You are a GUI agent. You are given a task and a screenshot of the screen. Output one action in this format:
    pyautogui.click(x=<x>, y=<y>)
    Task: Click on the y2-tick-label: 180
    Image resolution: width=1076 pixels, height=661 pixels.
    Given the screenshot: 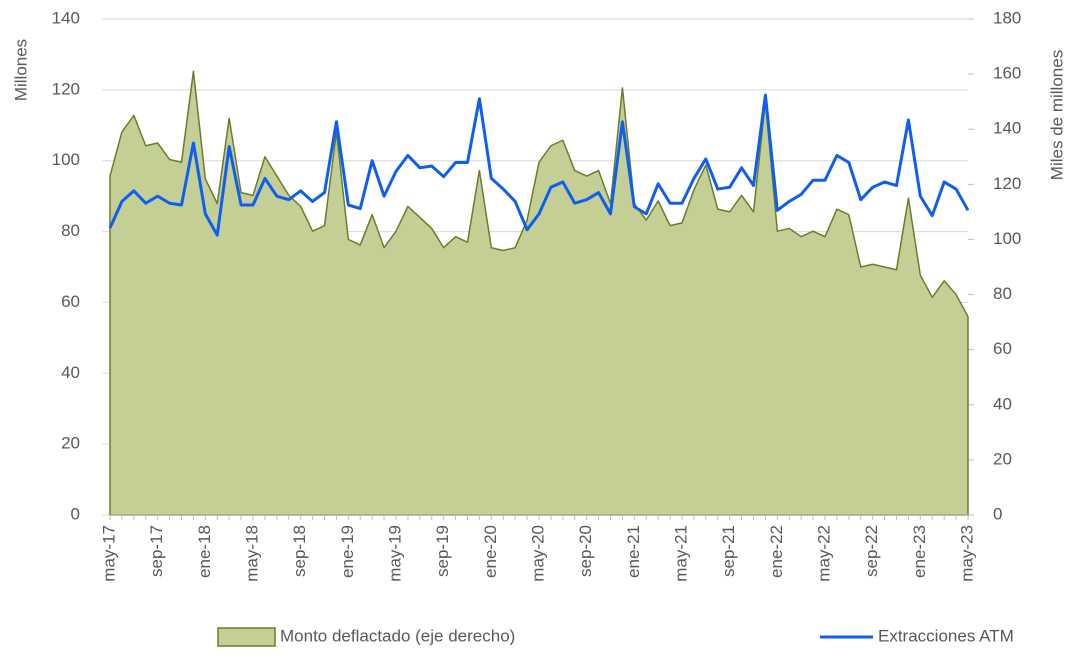 What is the action you would take?
    pyautogui.click(x=1007, y=17)
    